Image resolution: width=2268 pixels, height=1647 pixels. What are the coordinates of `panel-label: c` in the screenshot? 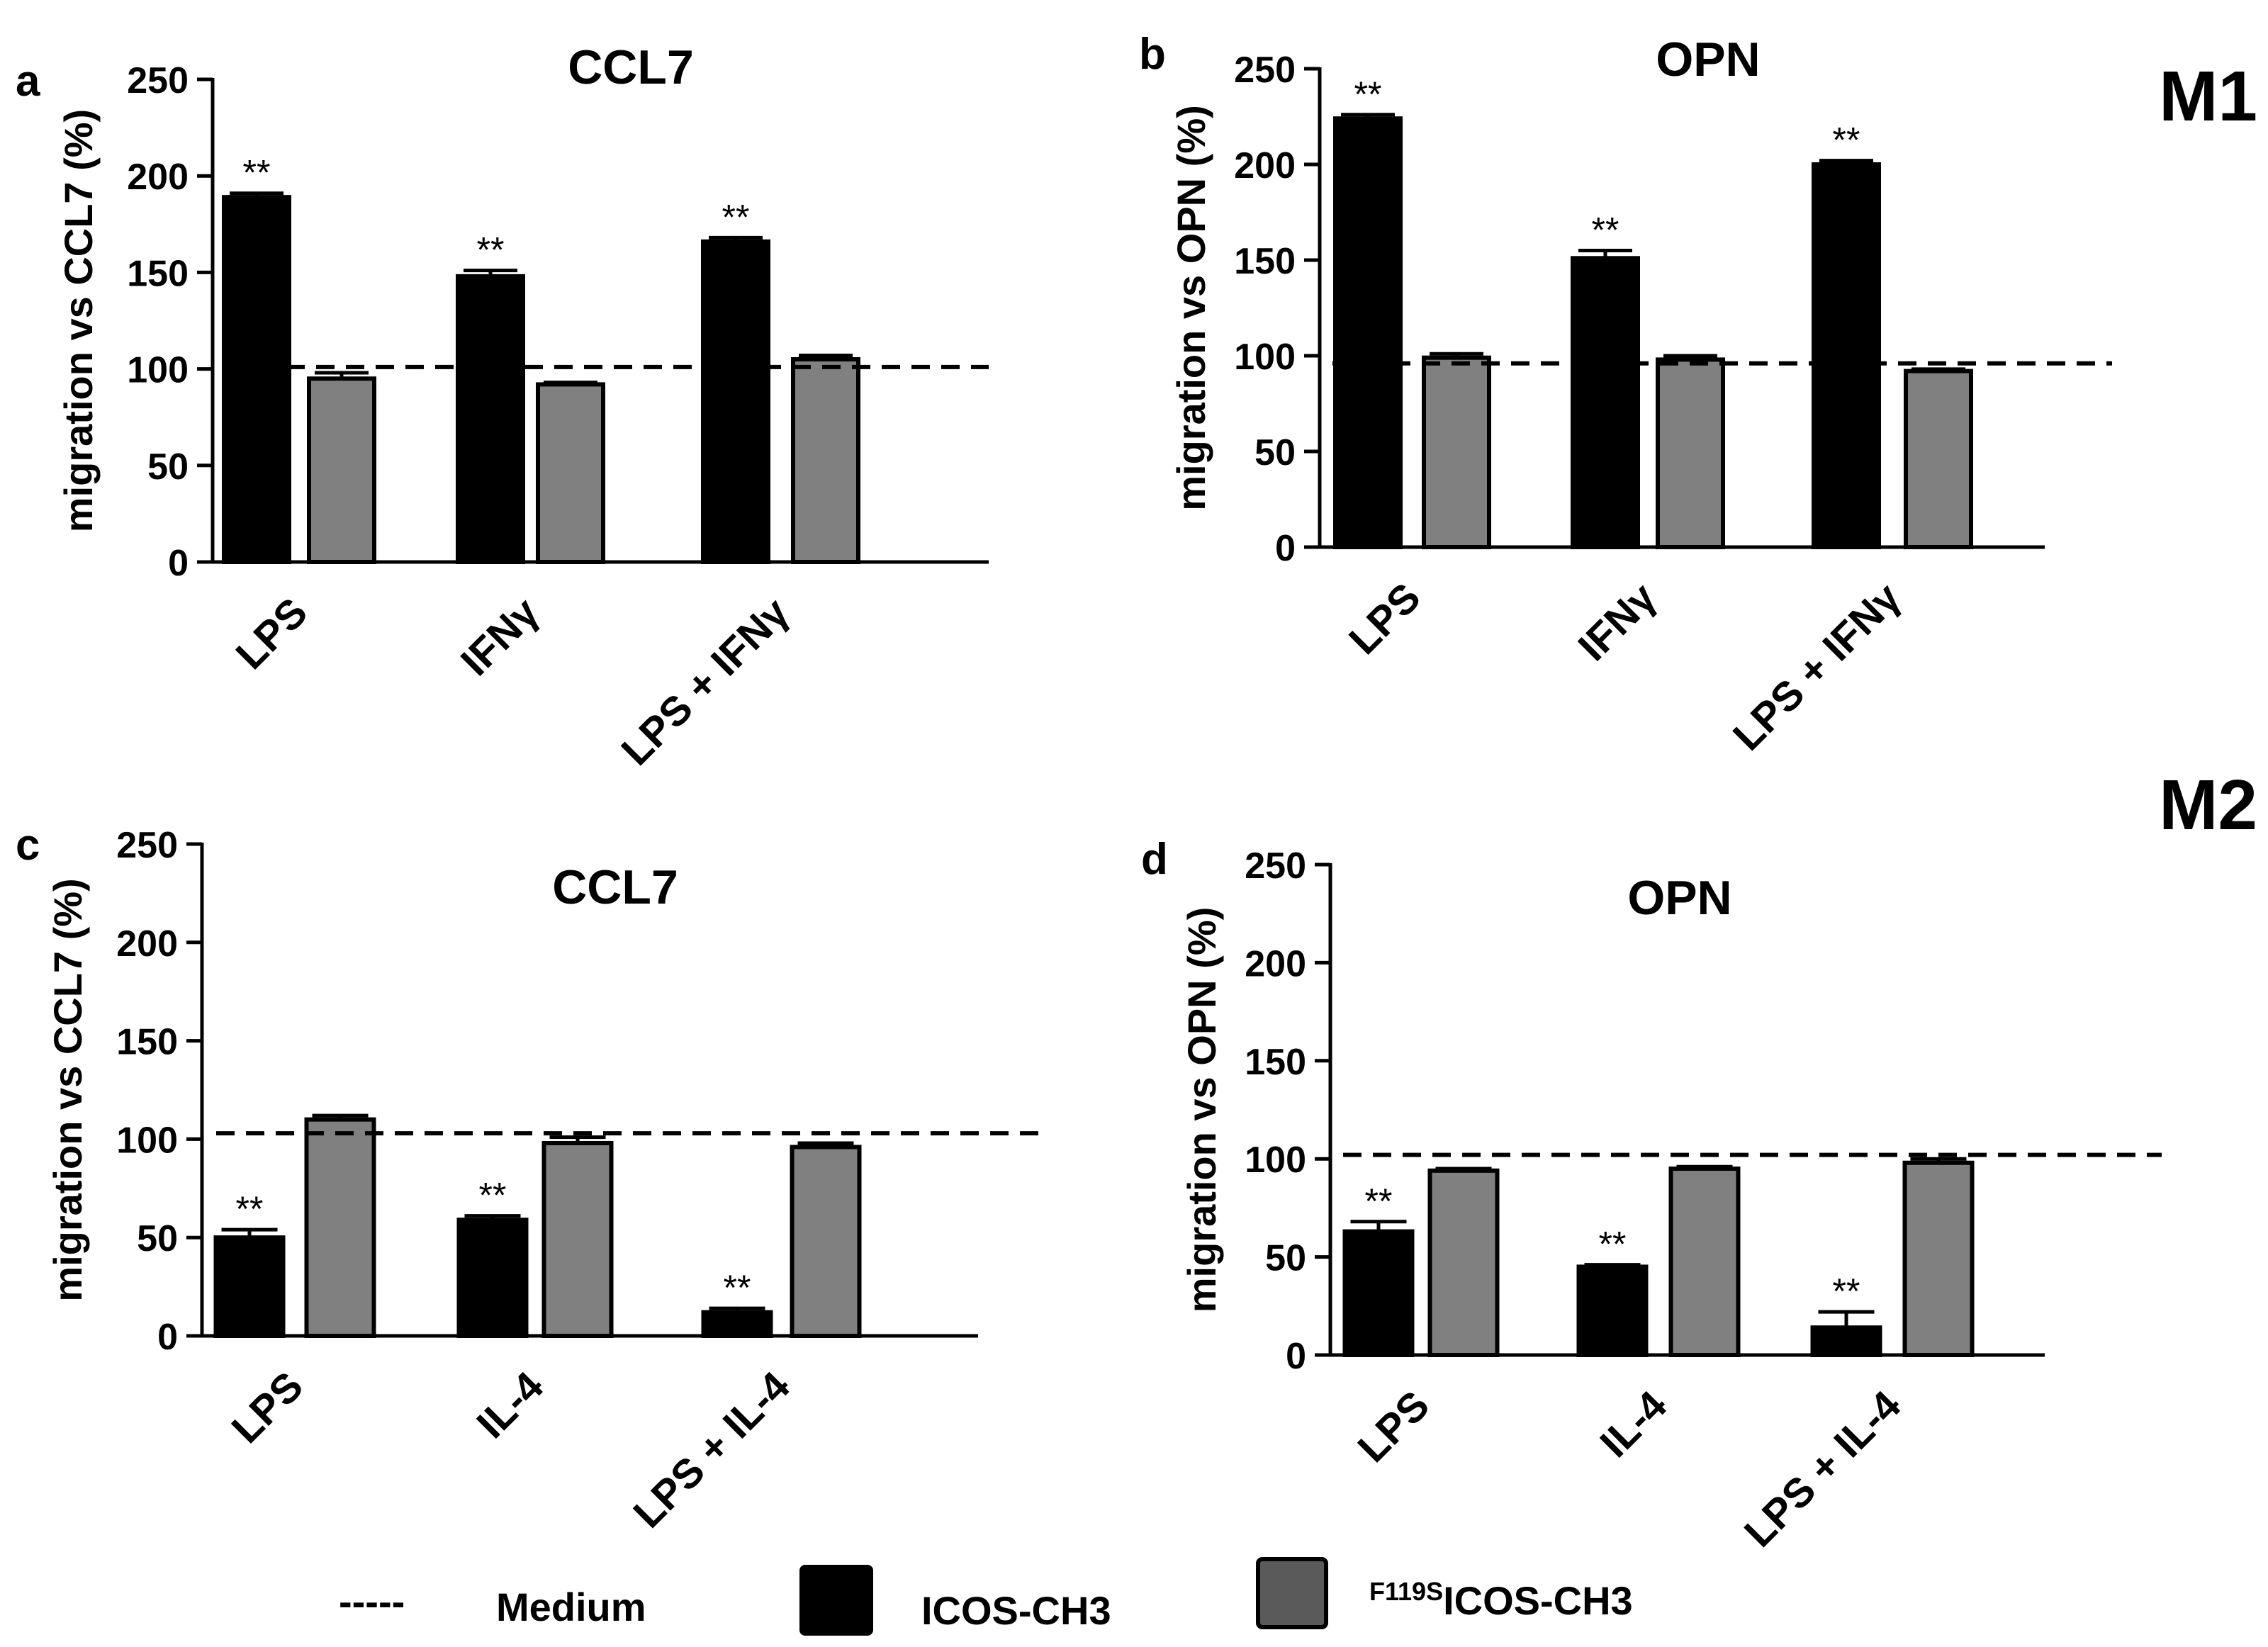 It's located at (28, 845).